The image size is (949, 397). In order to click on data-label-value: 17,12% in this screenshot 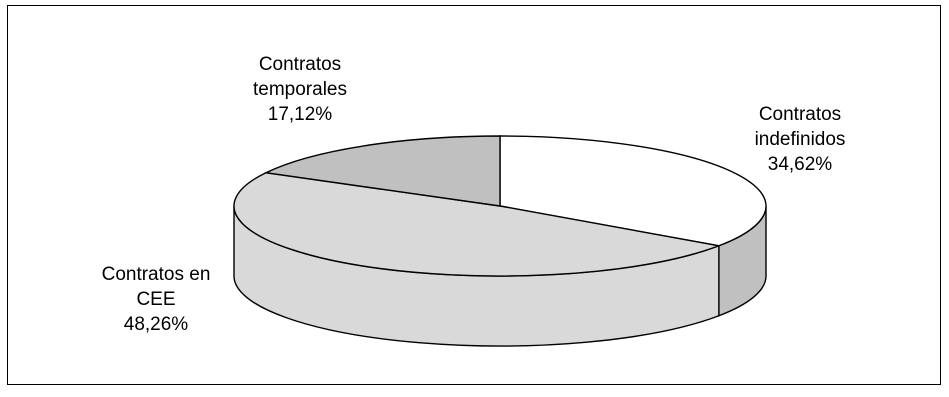, I will do `click(300, 114)`.